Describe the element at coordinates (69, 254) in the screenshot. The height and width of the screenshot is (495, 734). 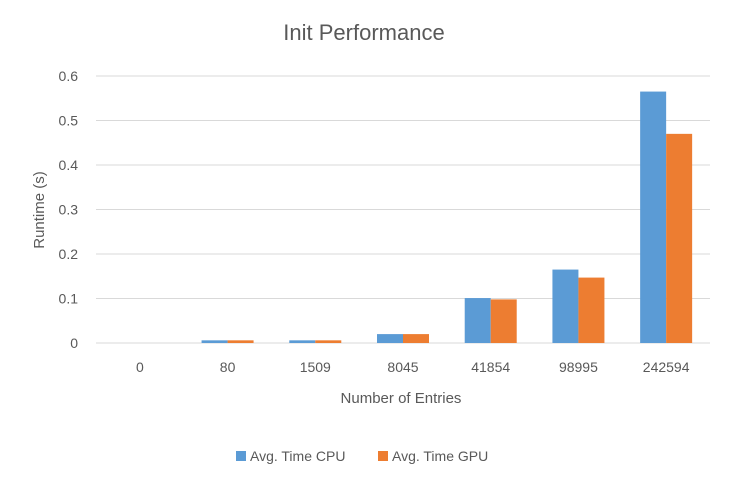
I see `y-tick-label: 0.2` at that location.